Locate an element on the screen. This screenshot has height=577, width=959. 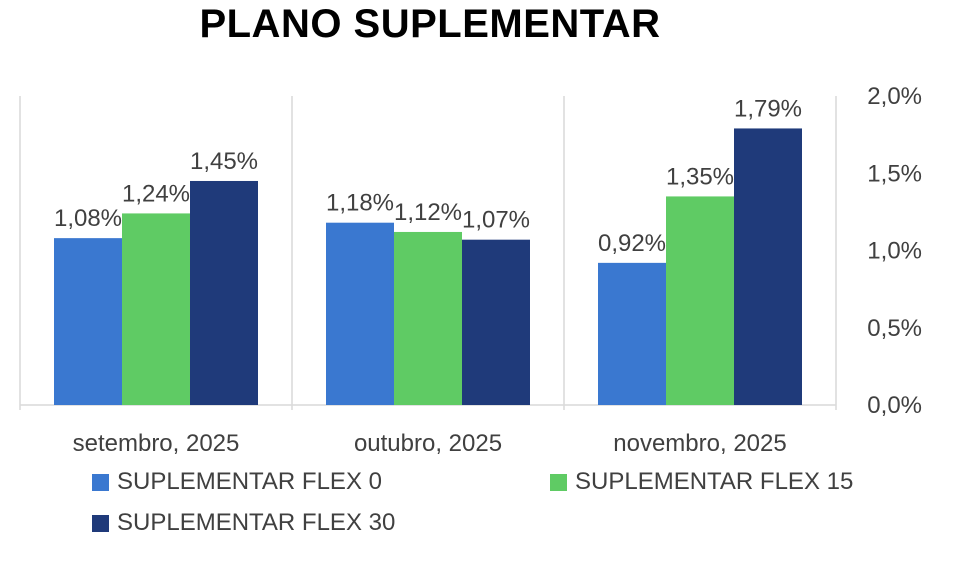
legend-label-flex-0: SUPLEMENTAR FLEX 0 is located at coordinates (249, 481).